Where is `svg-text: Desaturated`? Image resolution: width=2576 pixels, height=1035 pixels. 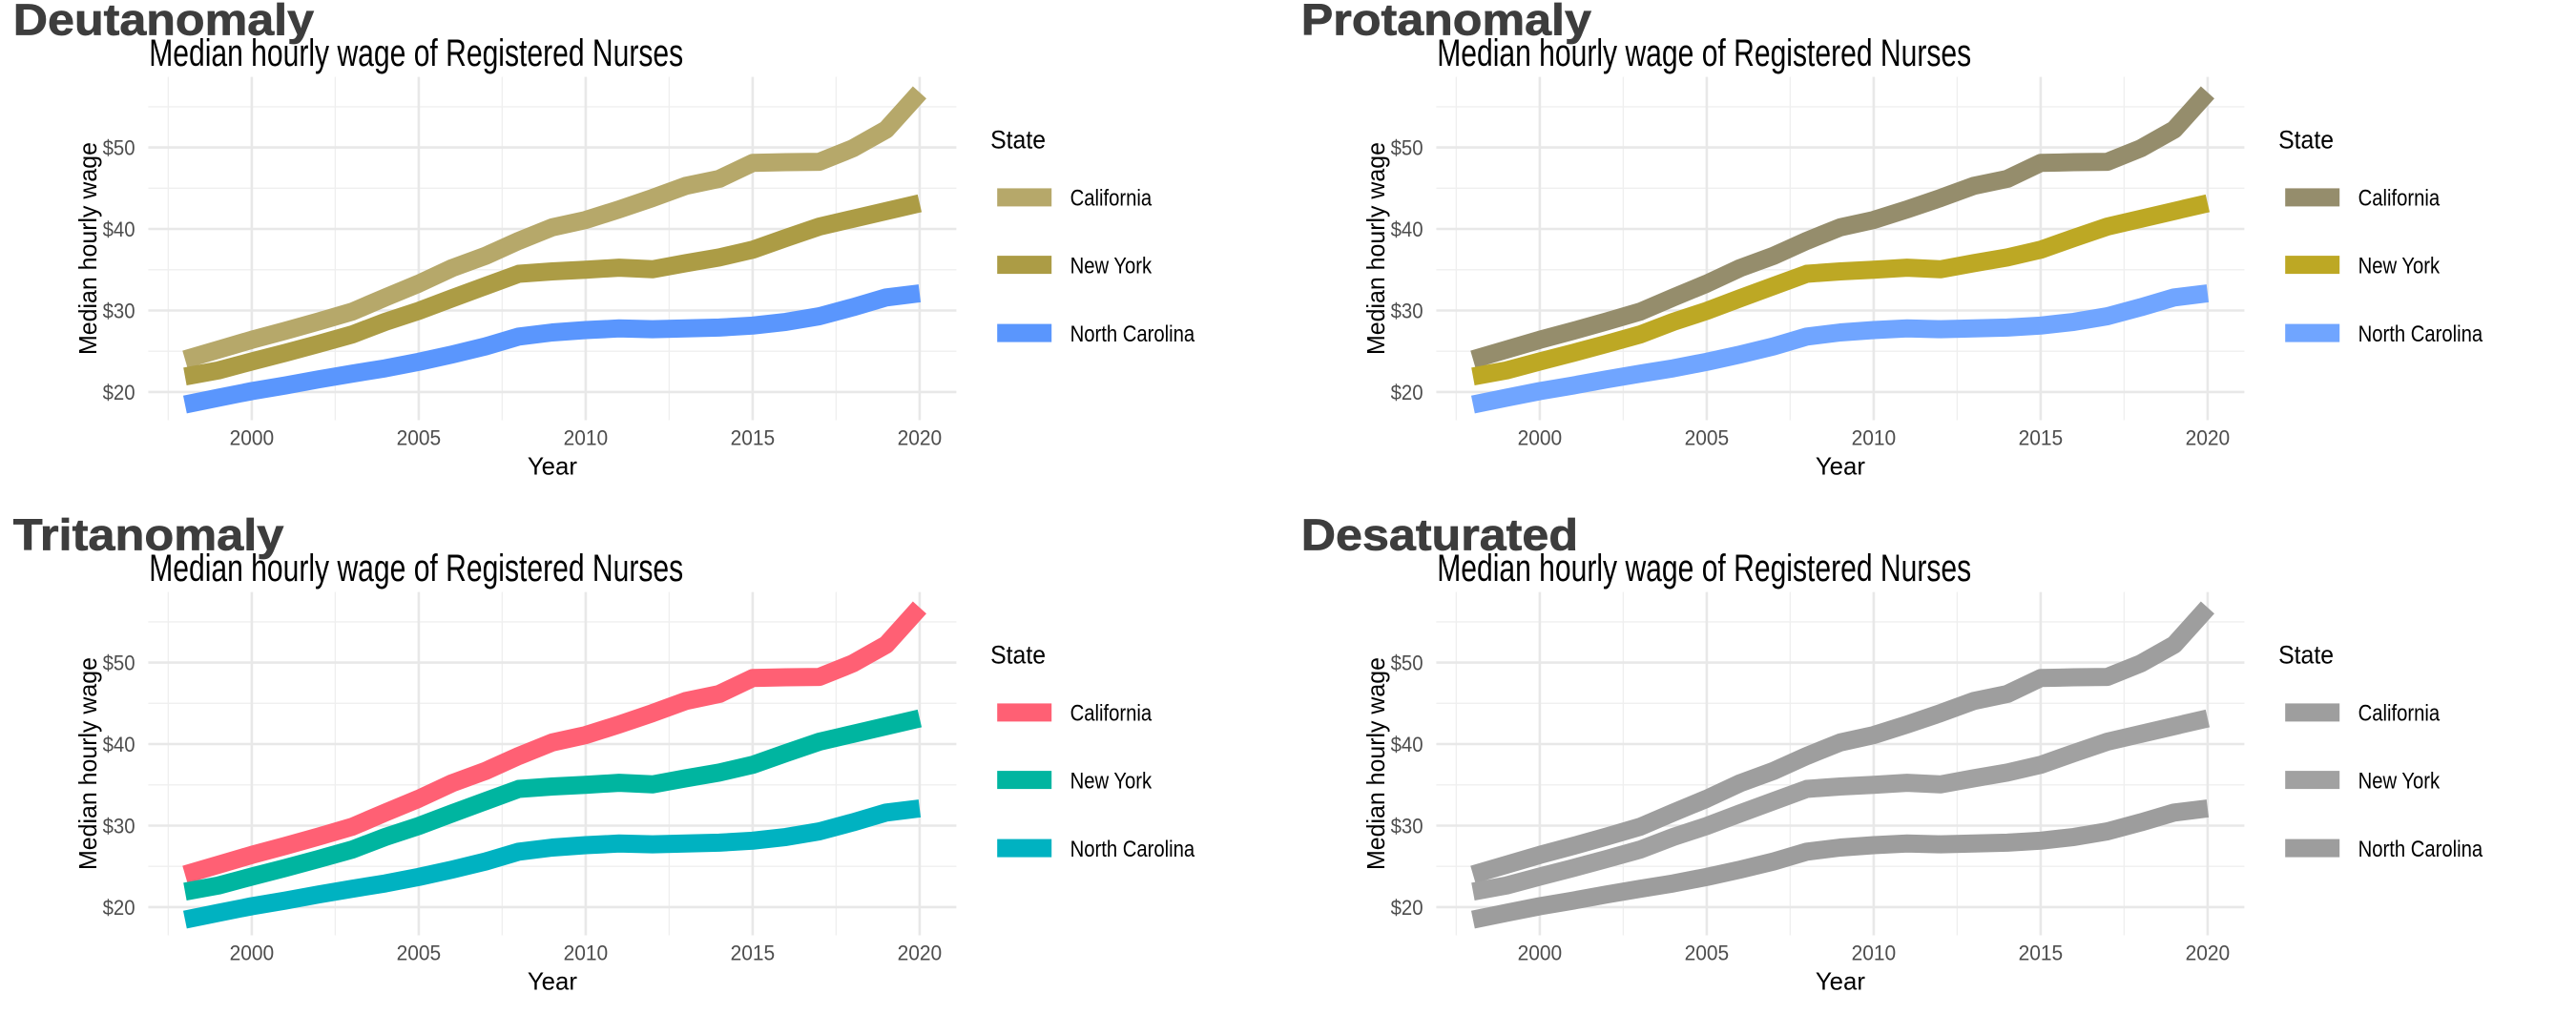
svg-text: Desaturated is located at coordinates (1439, 535).